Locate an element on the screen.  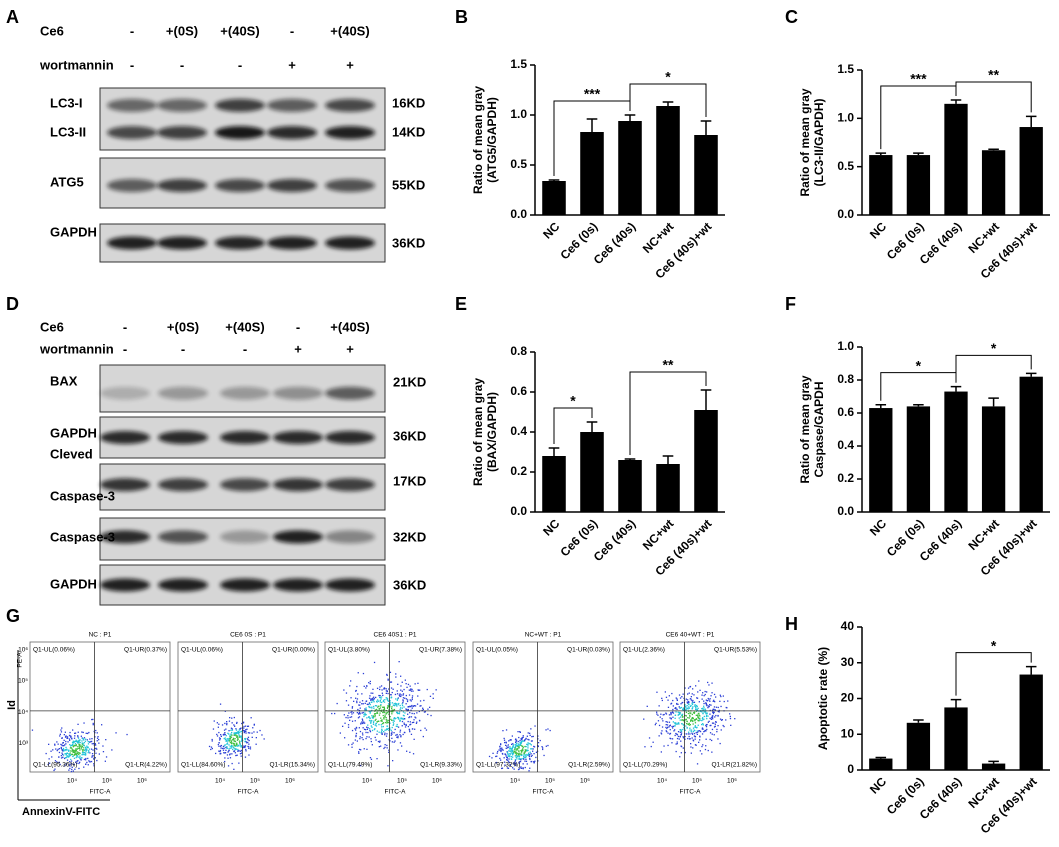
quadrant-label: Q1-LL(79.49%) is located at coordinates (350, 765).